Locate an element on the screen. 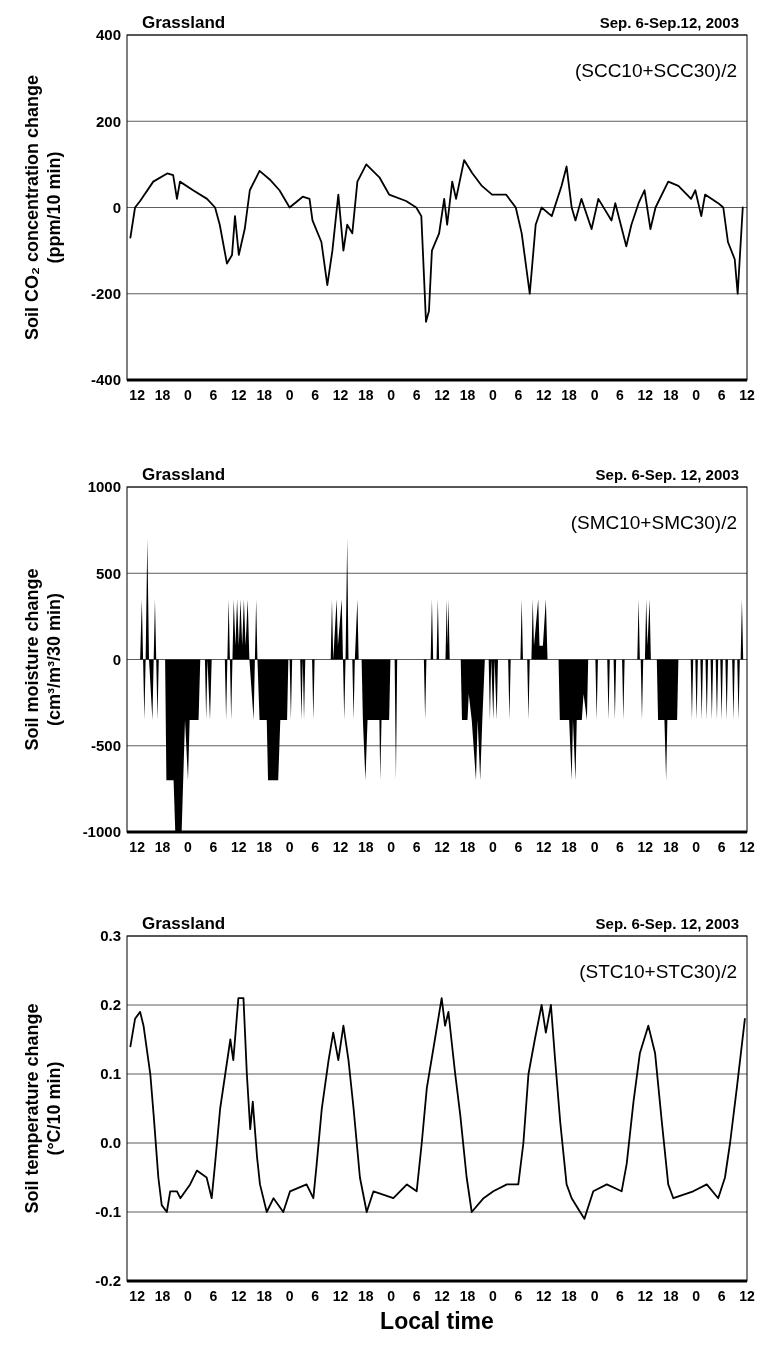 Image resolution: width=759 pixels, height=1345 pixels. y-tick-label: -0.2 is located at coordinates (108, 1281).